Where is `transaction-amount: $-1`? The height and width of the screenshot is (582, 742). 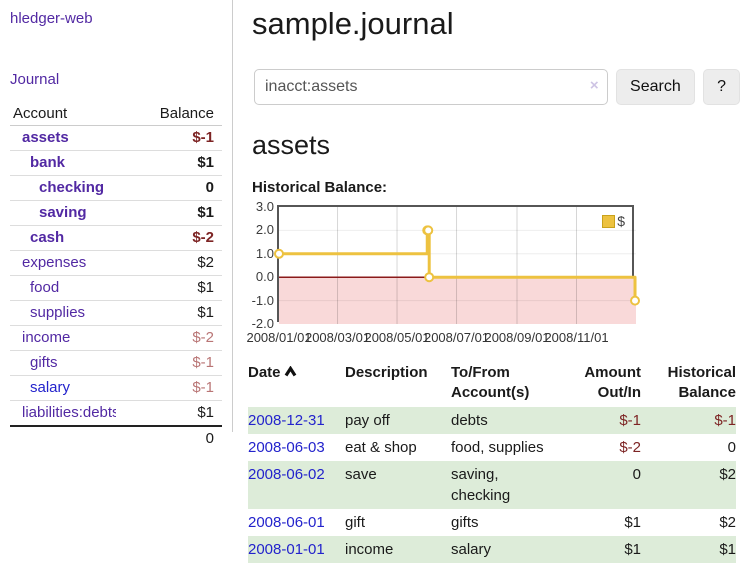 transaction-amount: $-1 is located at coordinates (630, 420).